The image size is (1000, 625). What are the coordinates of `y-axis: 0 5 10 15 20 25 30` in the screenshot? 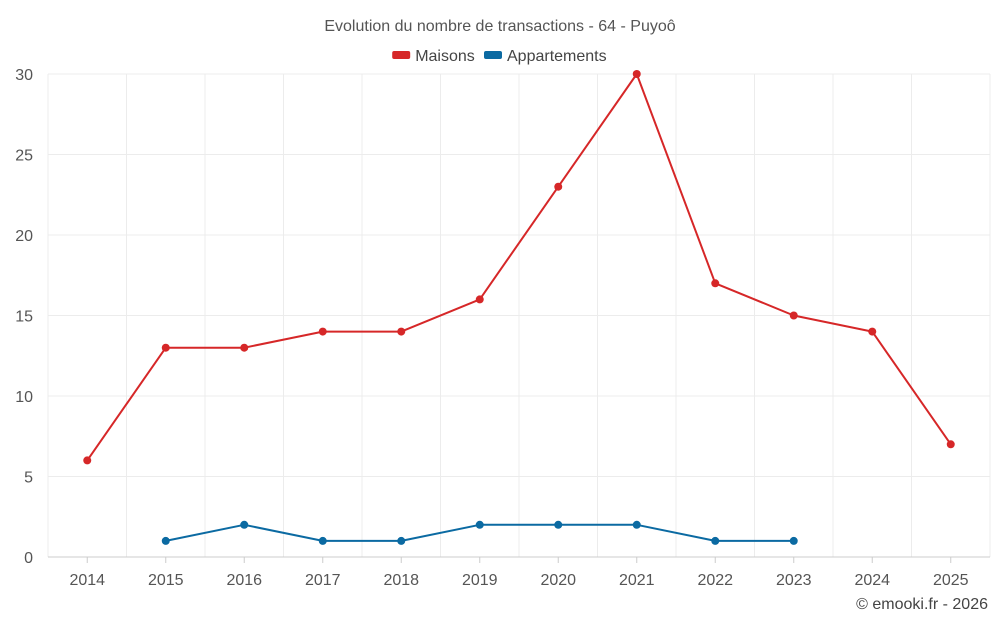 It's located at (24, 317).